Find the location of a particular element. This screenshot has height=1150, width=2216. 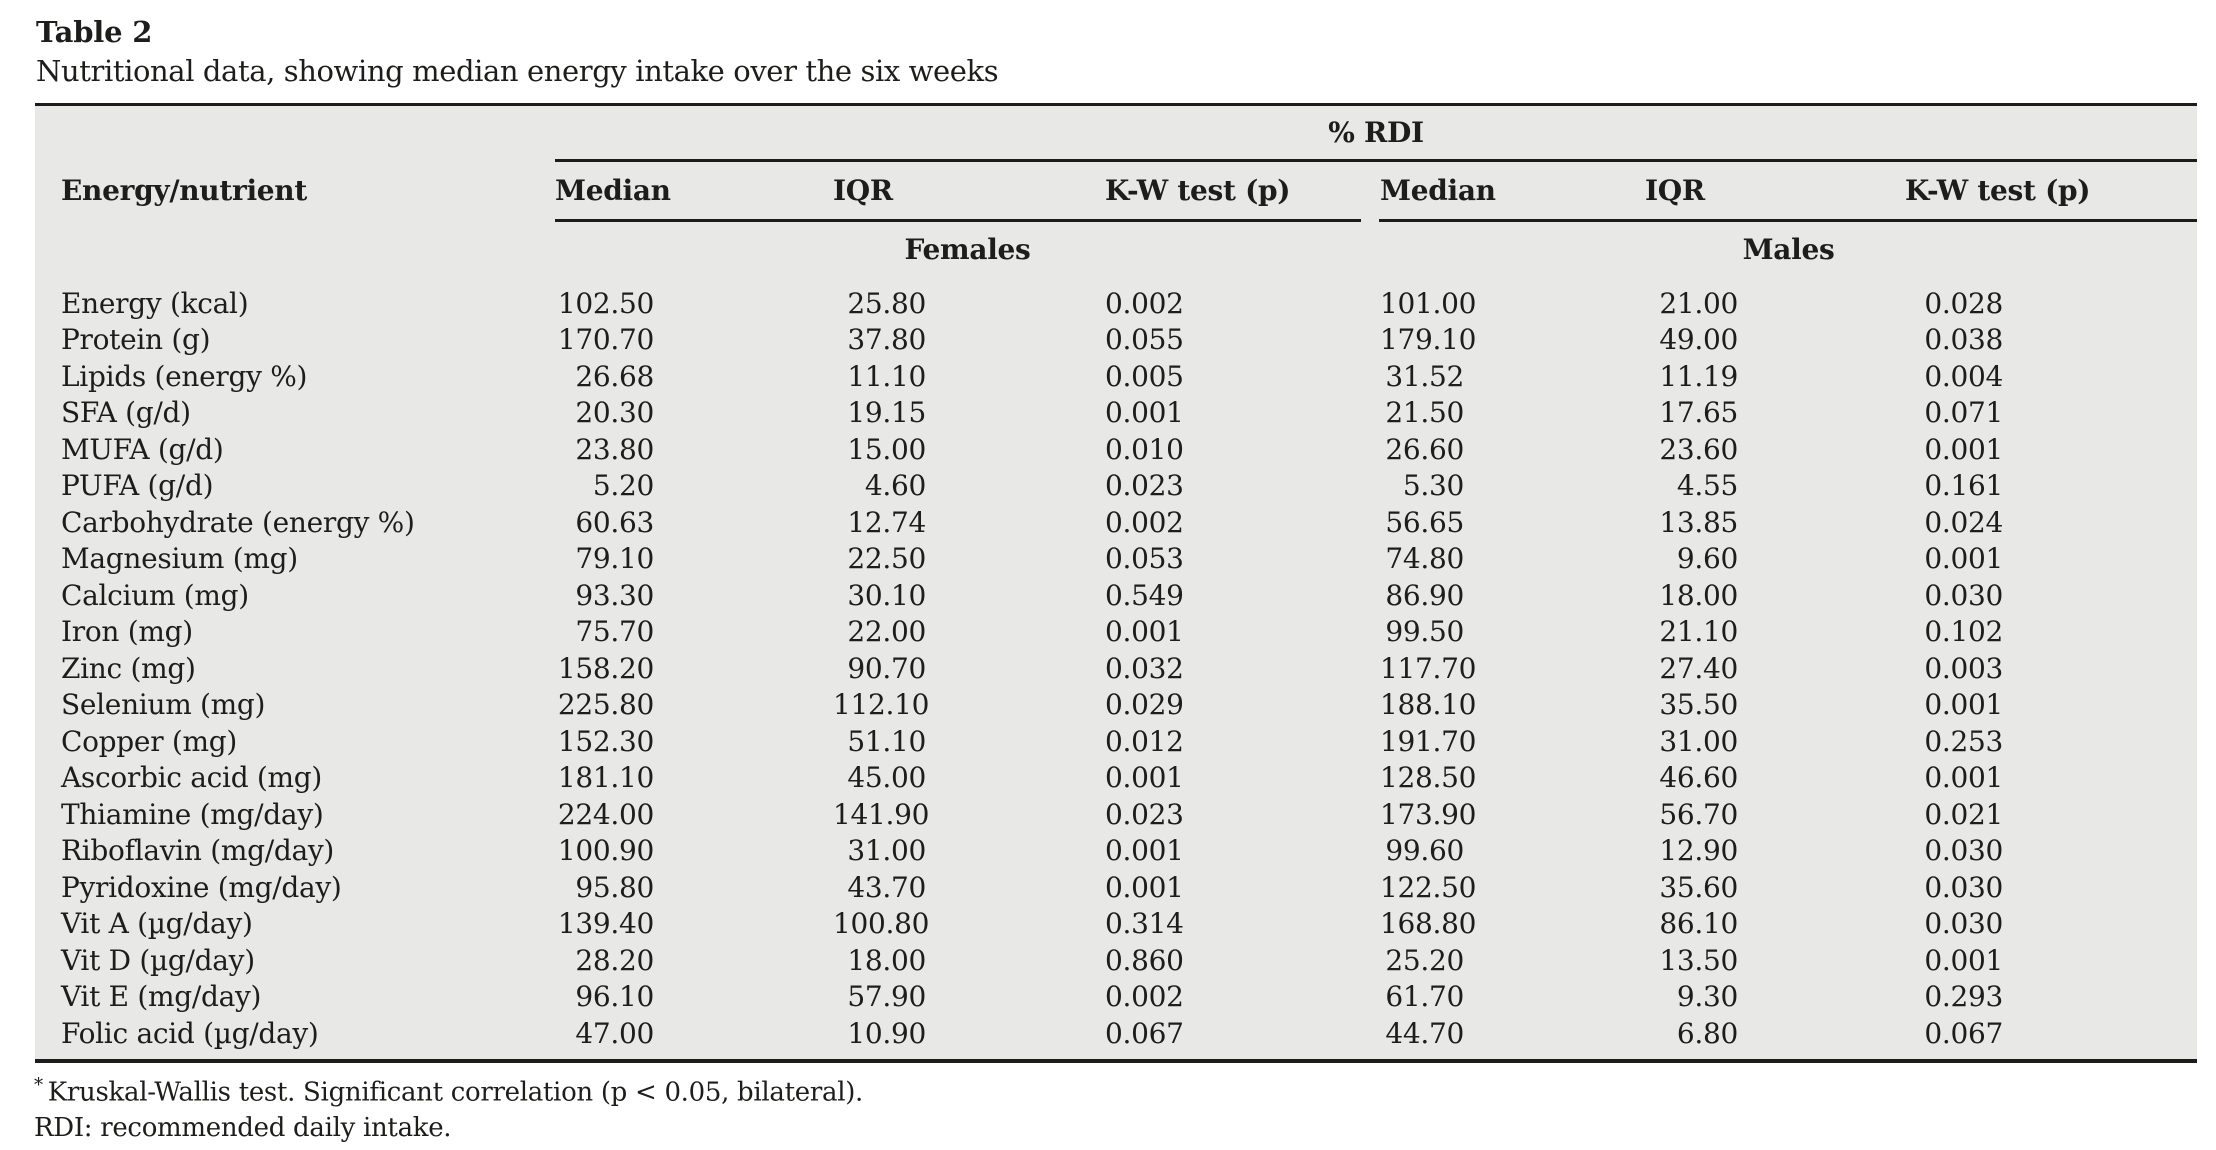

table-label: Table 2 is located at coordinates (94, 32).